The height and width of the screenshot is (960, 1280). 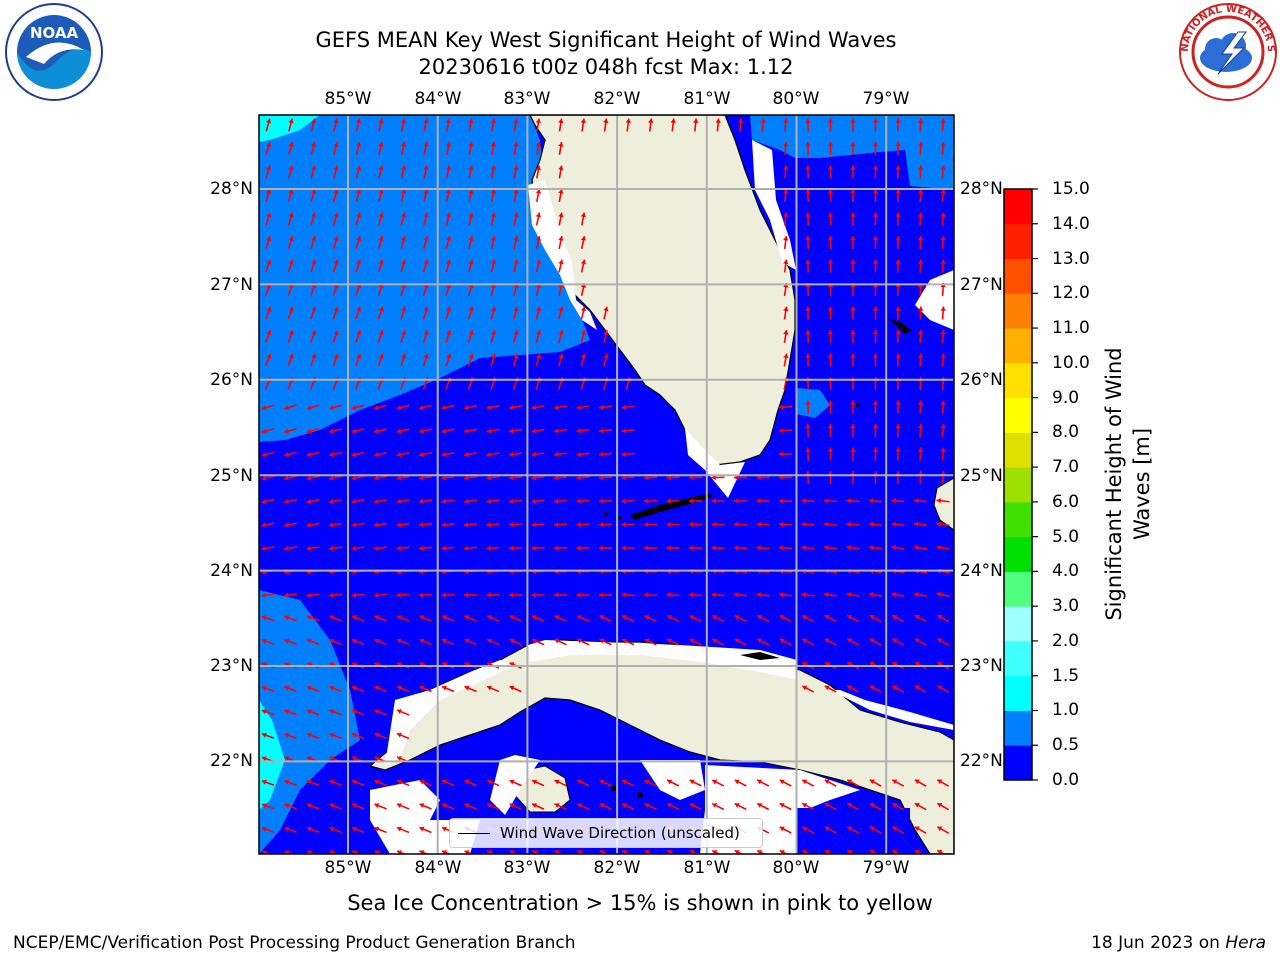 What do you see at coordinates (231, 380) in the screenshot?
I see `lat-label-left: 26°N` at bounding box center [231, 380].